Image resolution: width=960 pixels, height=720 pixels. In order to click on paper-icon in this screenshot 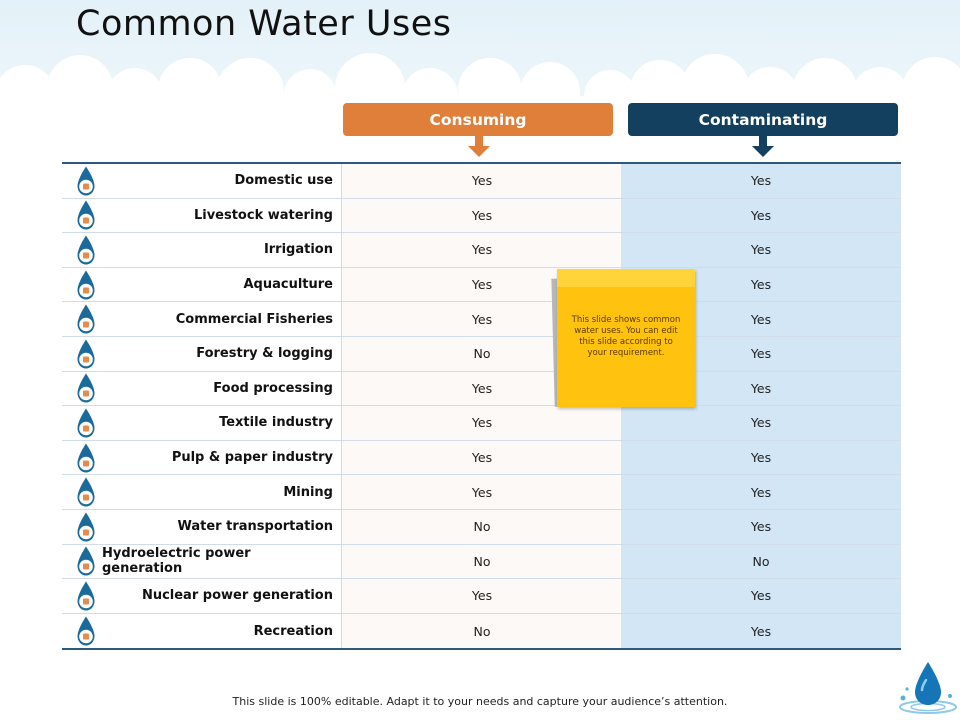, I will do `click(86, 458)`.